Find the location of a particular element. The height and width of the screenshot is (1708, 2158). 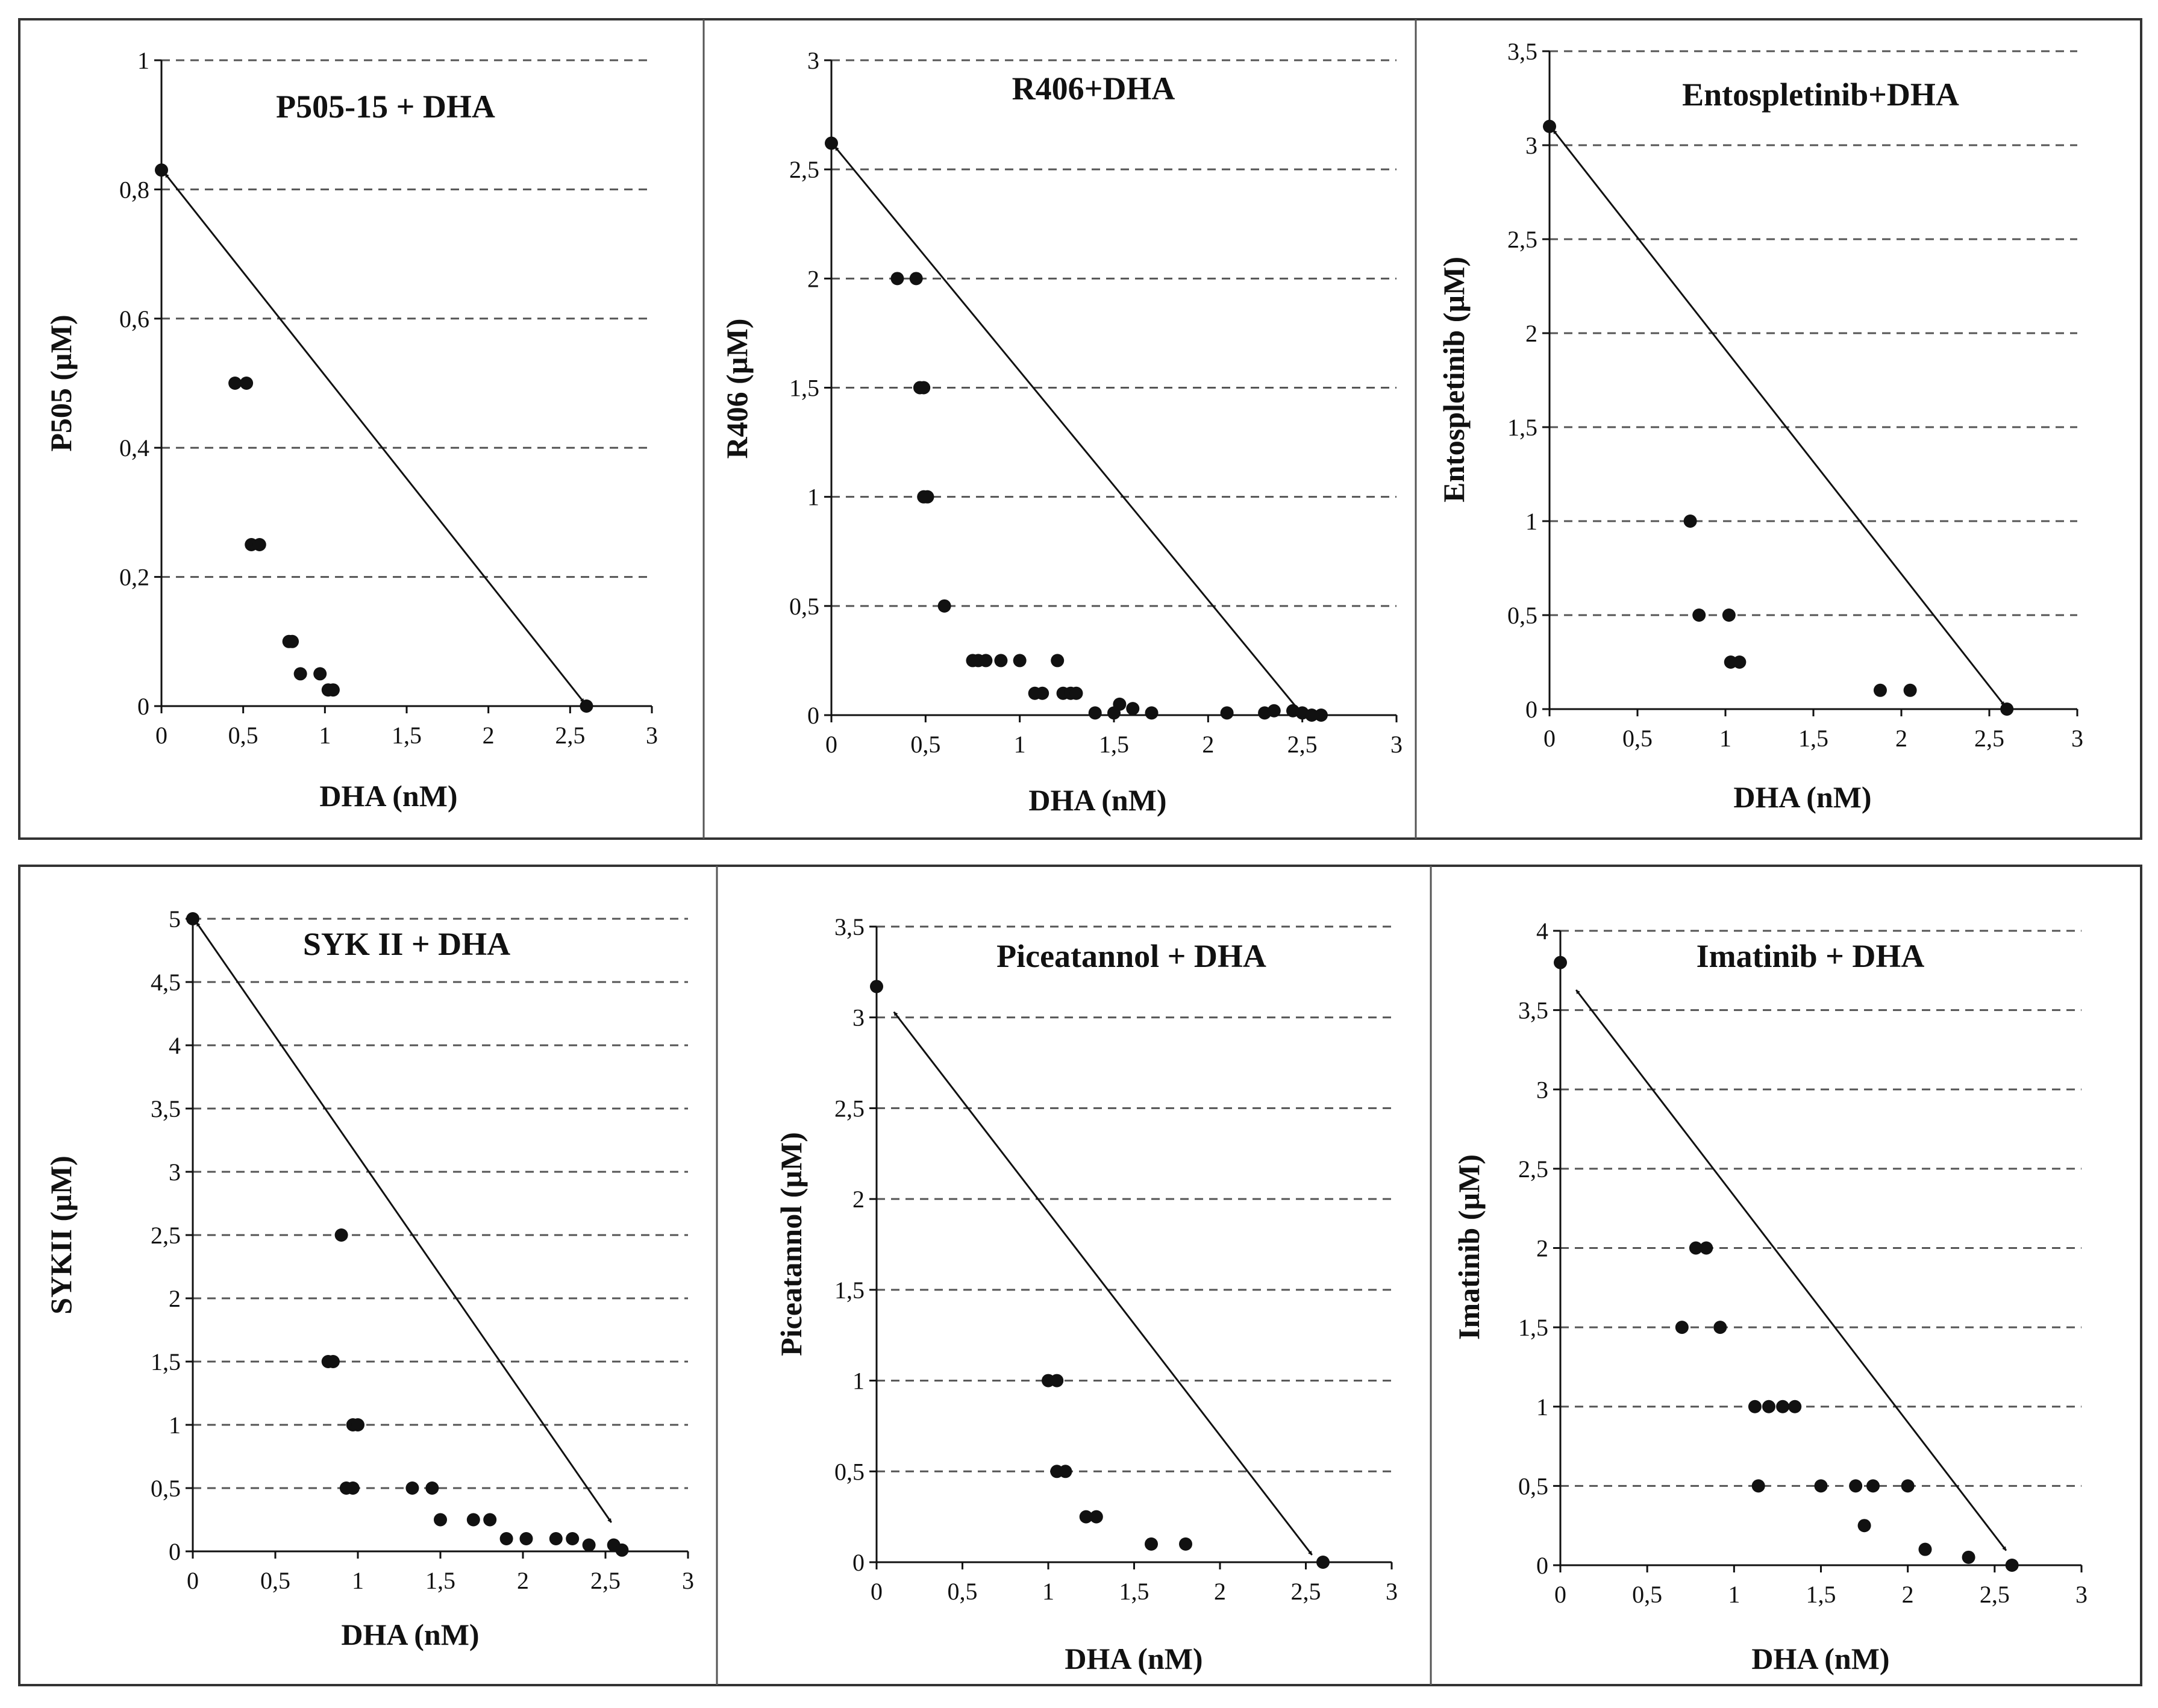

y-tick-label: 2,5 is located at coordinates (804, 169).